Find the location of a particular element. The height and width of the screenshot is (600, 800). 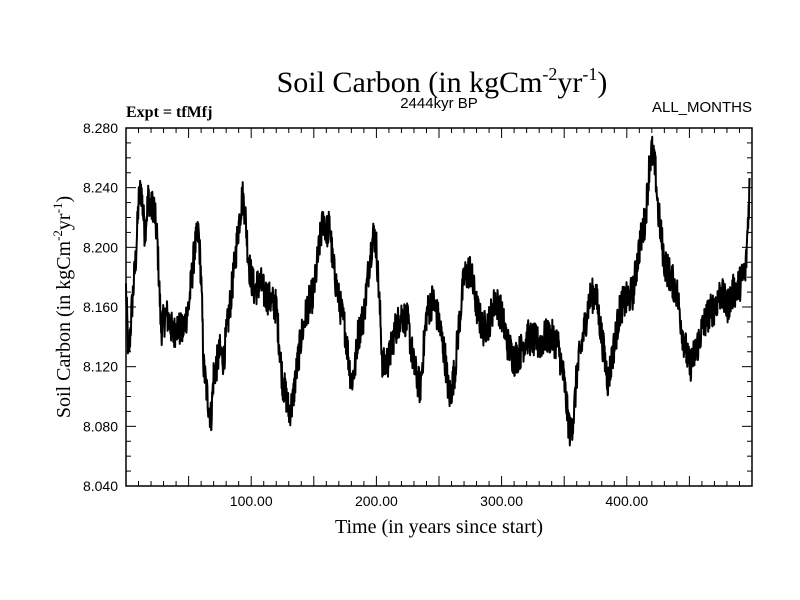

x-tick-label: 200.00 is located at coordinates (376, 501).